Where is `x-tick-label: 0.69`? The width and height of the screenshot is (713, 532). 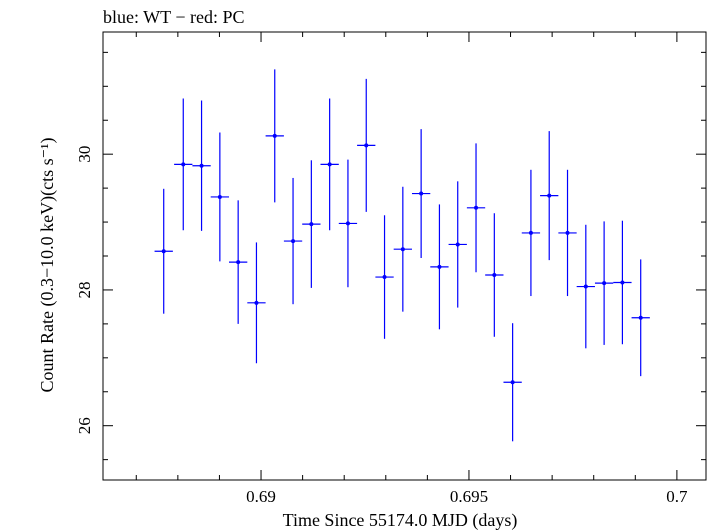
x-tick-label: 0.69 is located at coordinates (261, 496).